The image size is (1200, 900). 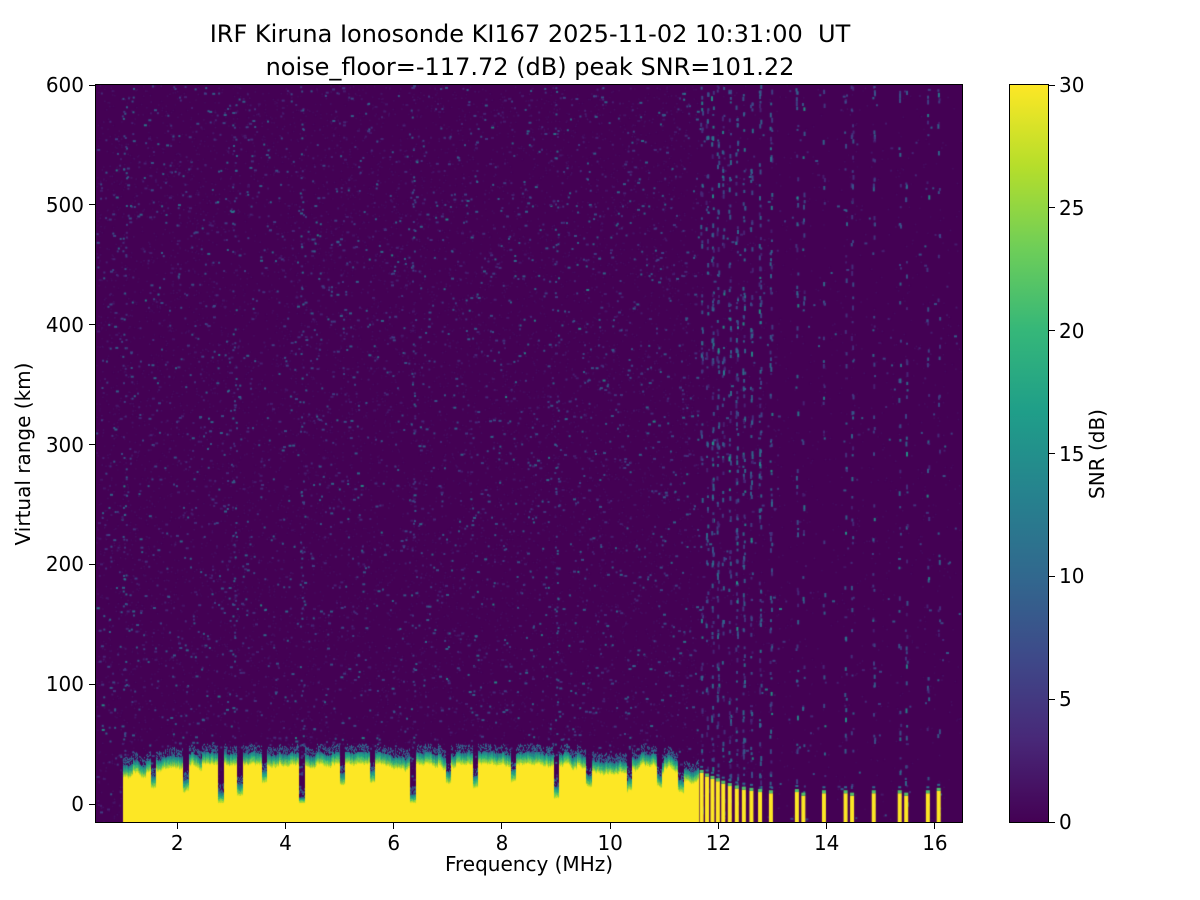 What do you see at coordinates (77, 804) in the screenshot?
I see `y-tick-label: 0` at bounding box center [77, 804].